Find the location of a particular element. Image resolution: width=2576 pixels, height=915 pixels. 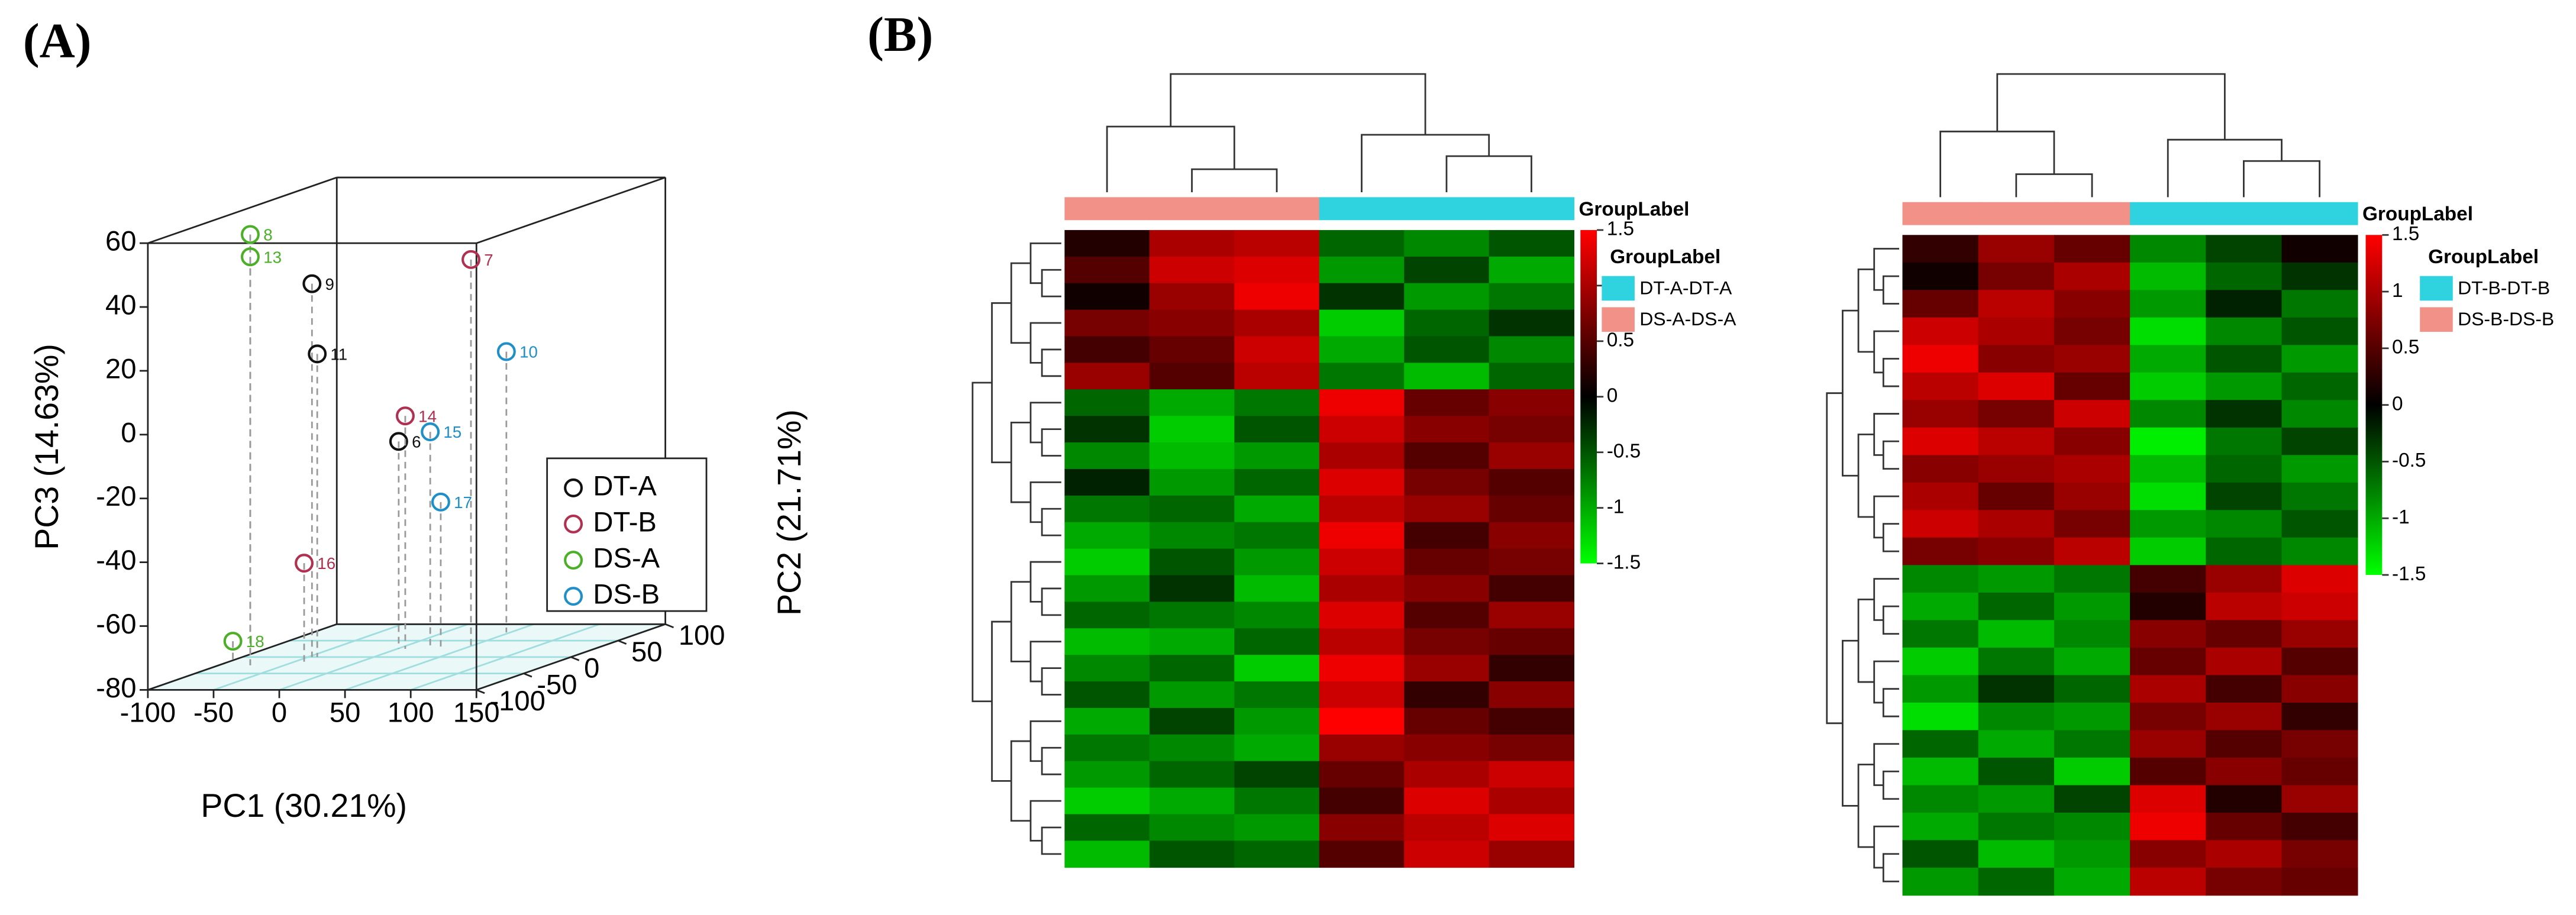

colorbar-tick-label: -1.5 is located at coordinates (2409, 574).